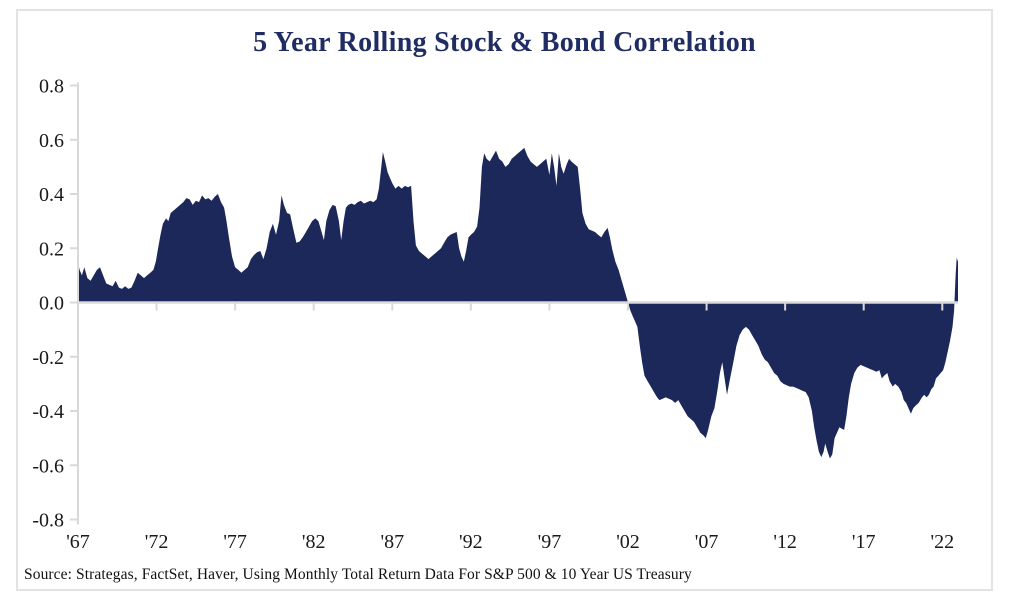  What do you see at coordinates (504, 42) in the screenshot?
I see `chart-title: 5 Year Rolling Stock & Bond Correlation` at bounding box center [504, 42].